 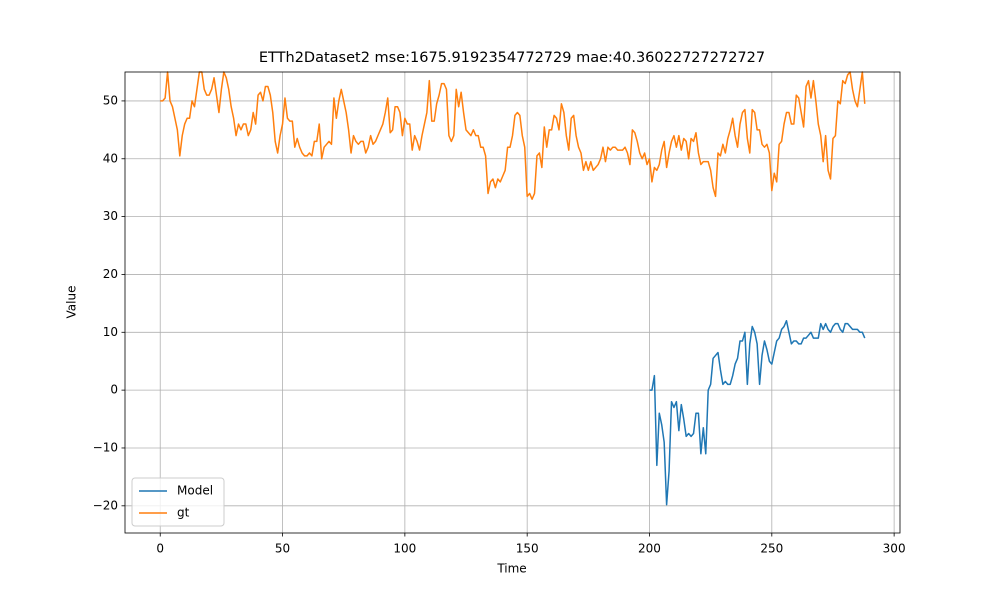 I want to click on x-tick-label: 0, so click(x=160, y=549).